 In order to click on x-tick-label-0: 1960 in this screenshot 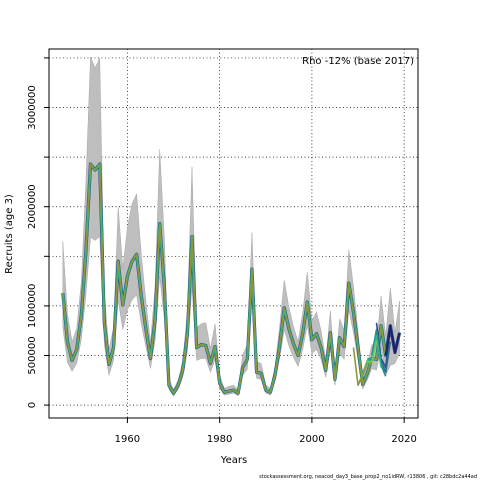, I will do `click(127, 439)`.